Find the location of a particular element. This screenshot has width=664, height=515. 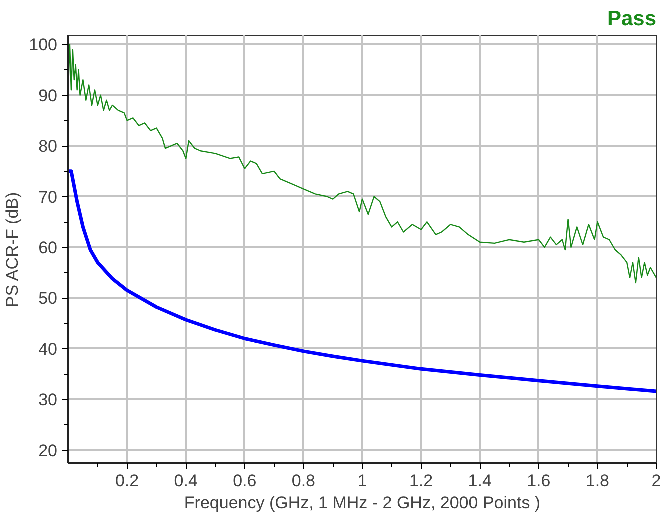

y-tick-label: 70 is located at coordinates (48, 197).